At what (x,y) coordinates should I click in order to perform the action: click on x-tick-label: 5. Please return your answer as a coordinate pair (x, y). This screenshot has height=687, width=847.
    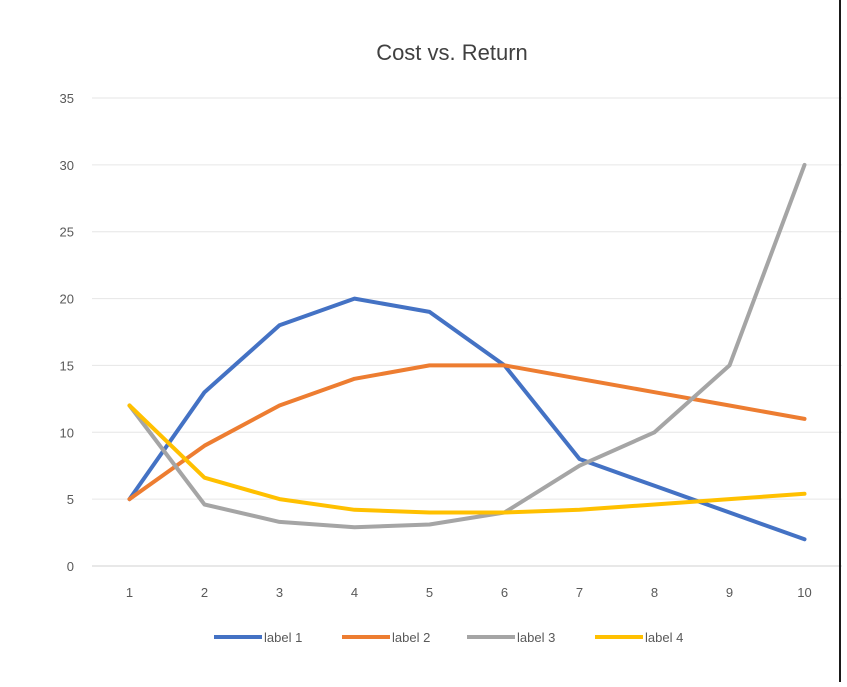
    Looking at the image, I should click on (429, 592).